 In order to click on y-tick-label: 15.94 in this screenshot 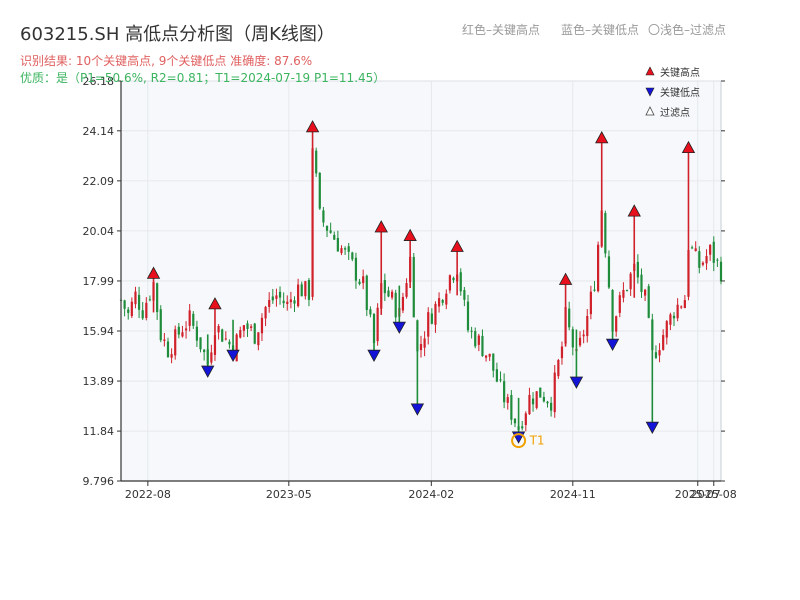, I will do `click(99, 331)`.